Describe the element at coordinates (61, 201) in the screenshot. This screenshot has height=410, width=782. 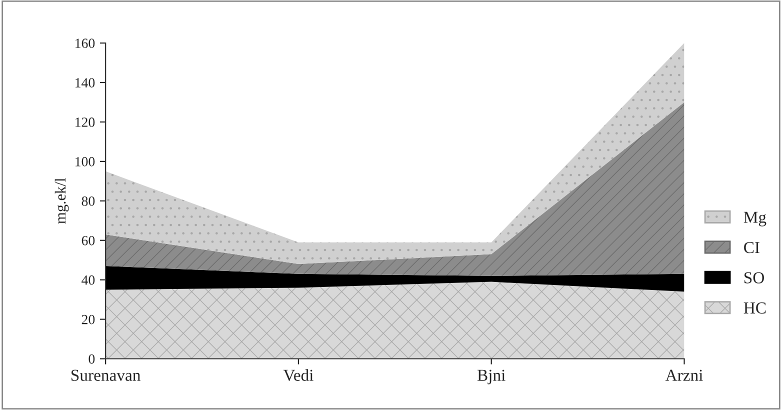
I see `y-axis-title: mg.ek/l` at that location.